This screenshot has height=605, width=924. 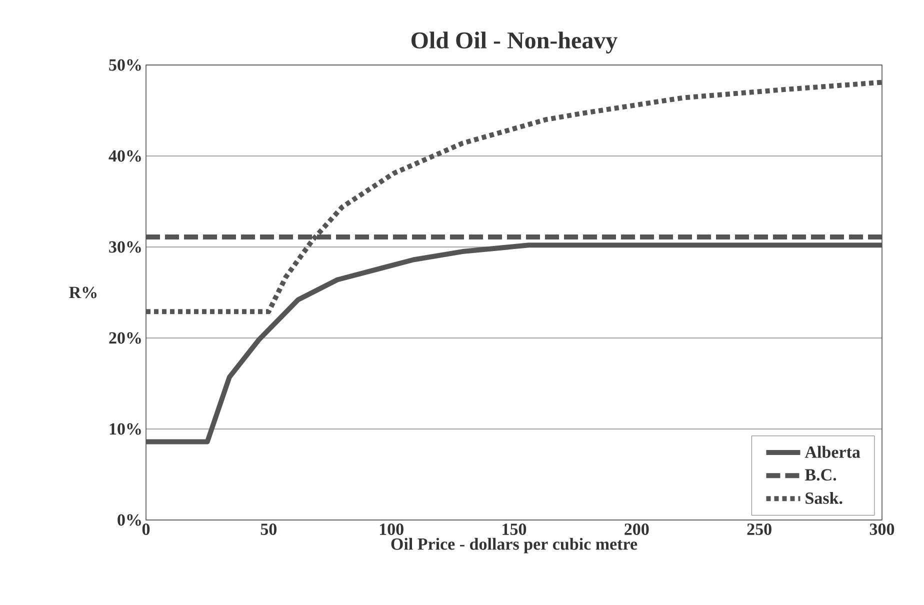 What do you see at coordinates (824, 498) in the screenshot?
I see `legend-label: Sask.` at bounding box center [824, 498].